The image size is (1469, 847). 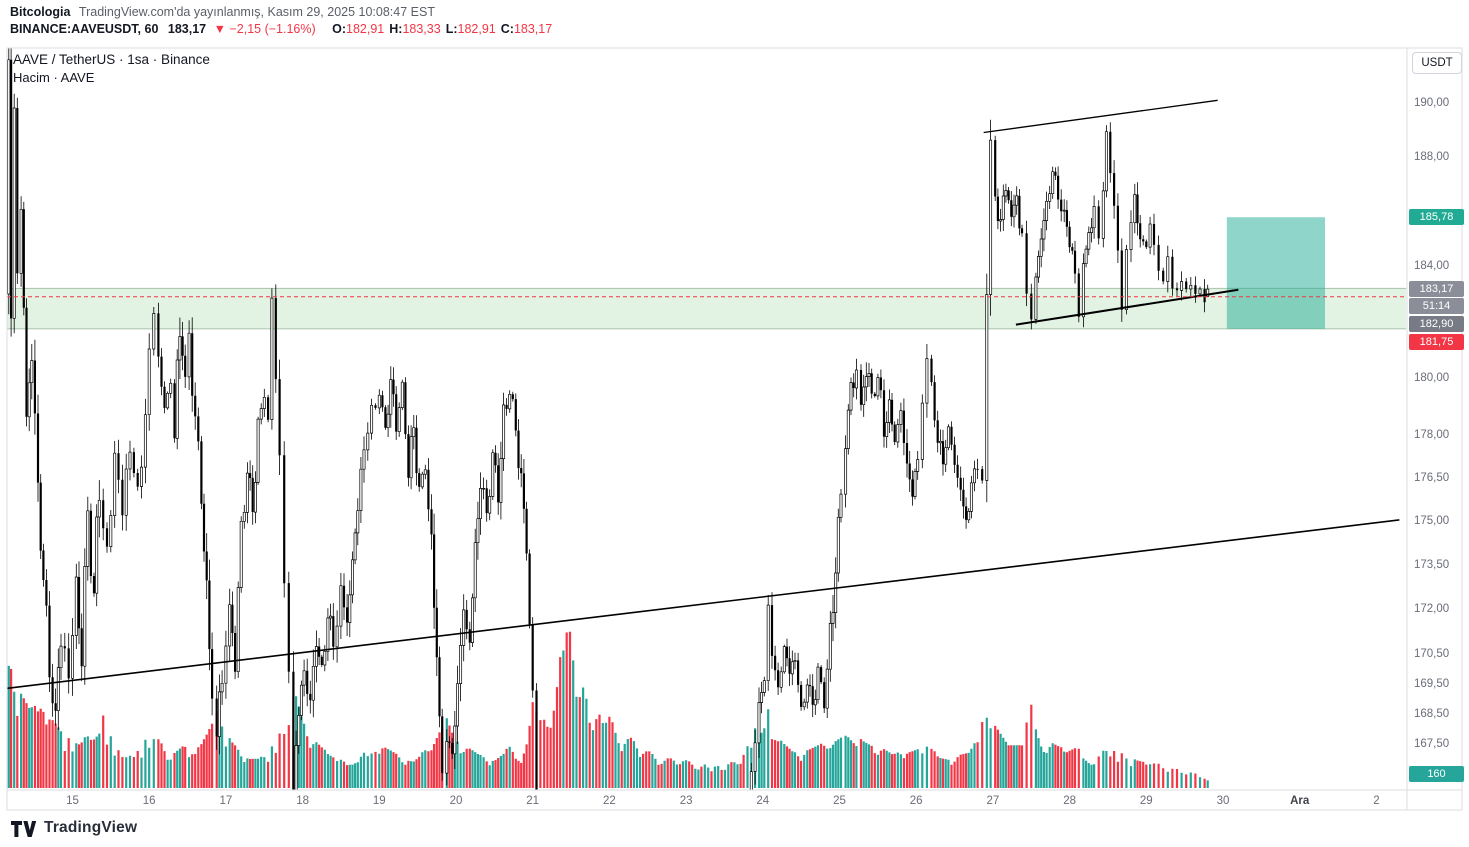 I want to click on change-text: −2,15 (−1.16%), so click(x=272, y=29).